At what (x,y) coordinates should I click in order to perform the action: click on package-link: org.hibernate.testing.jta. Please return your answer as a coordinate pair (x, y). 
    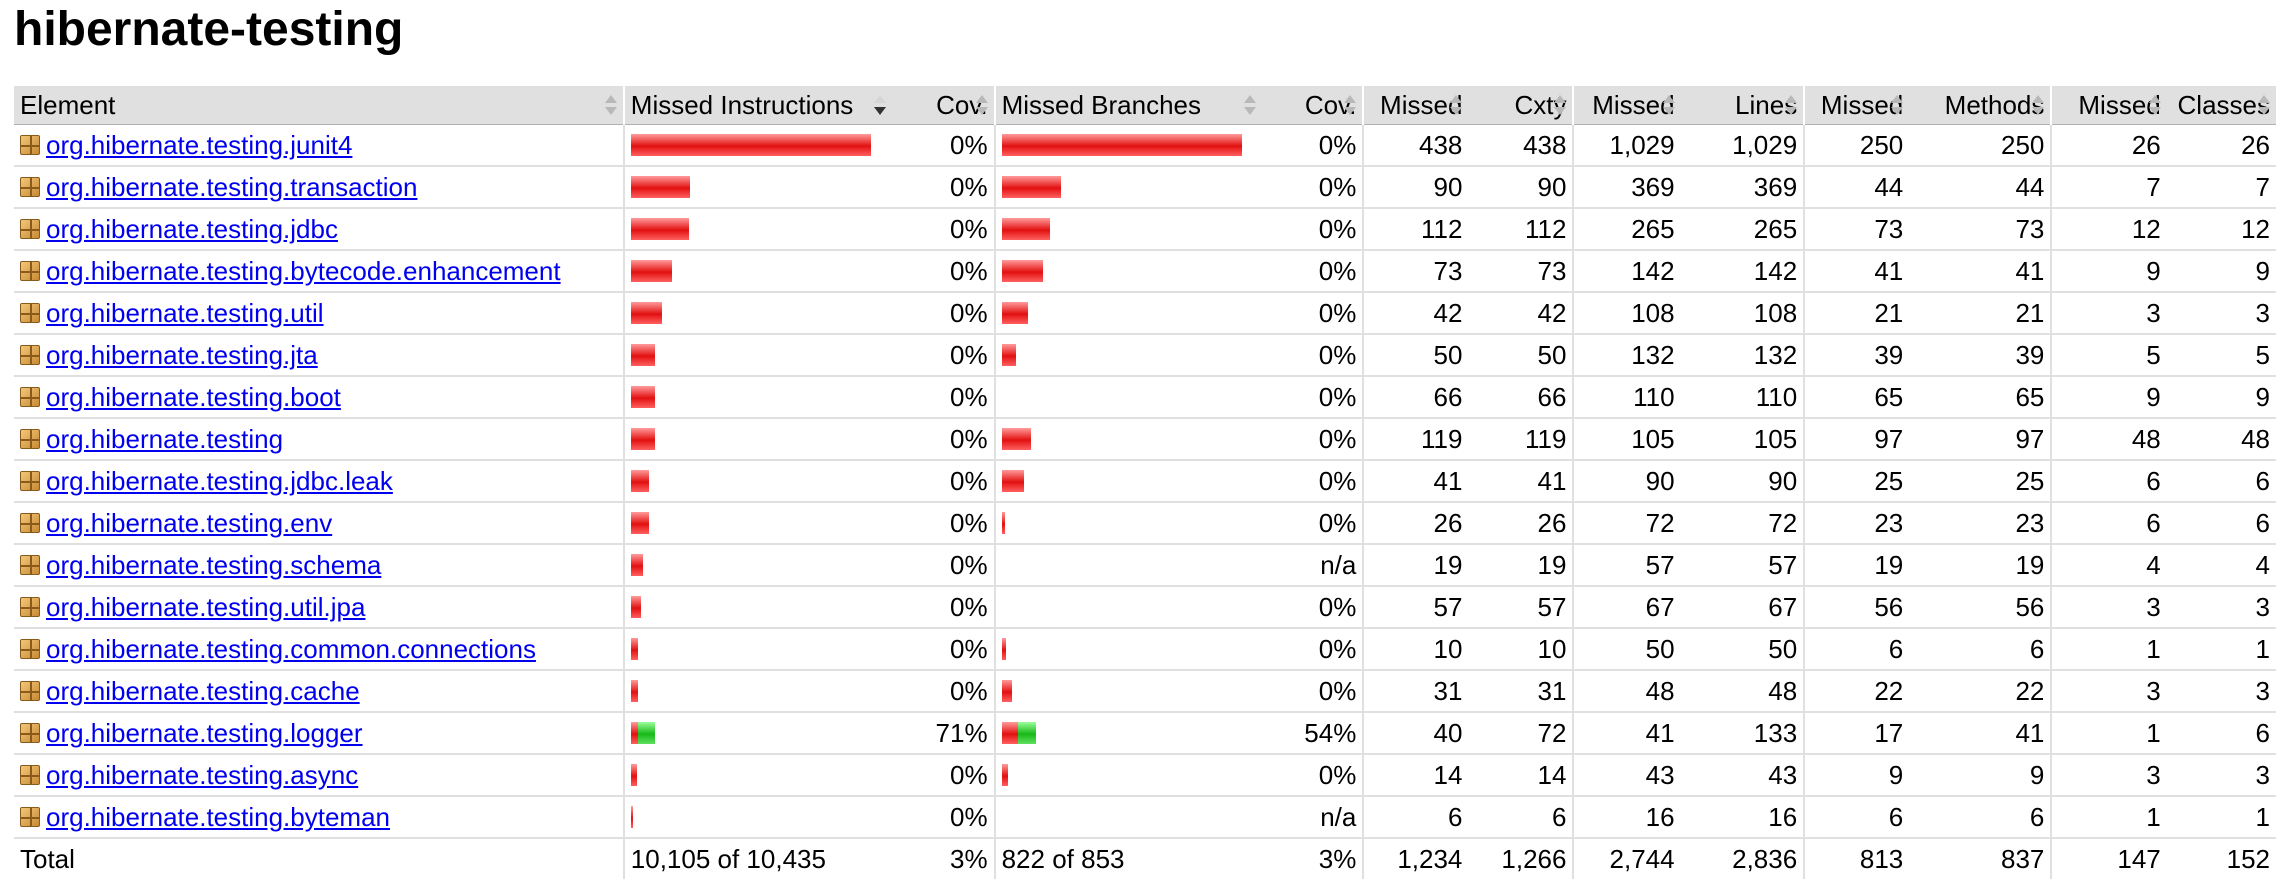
    Looking at the image, I should click on (182, 354).